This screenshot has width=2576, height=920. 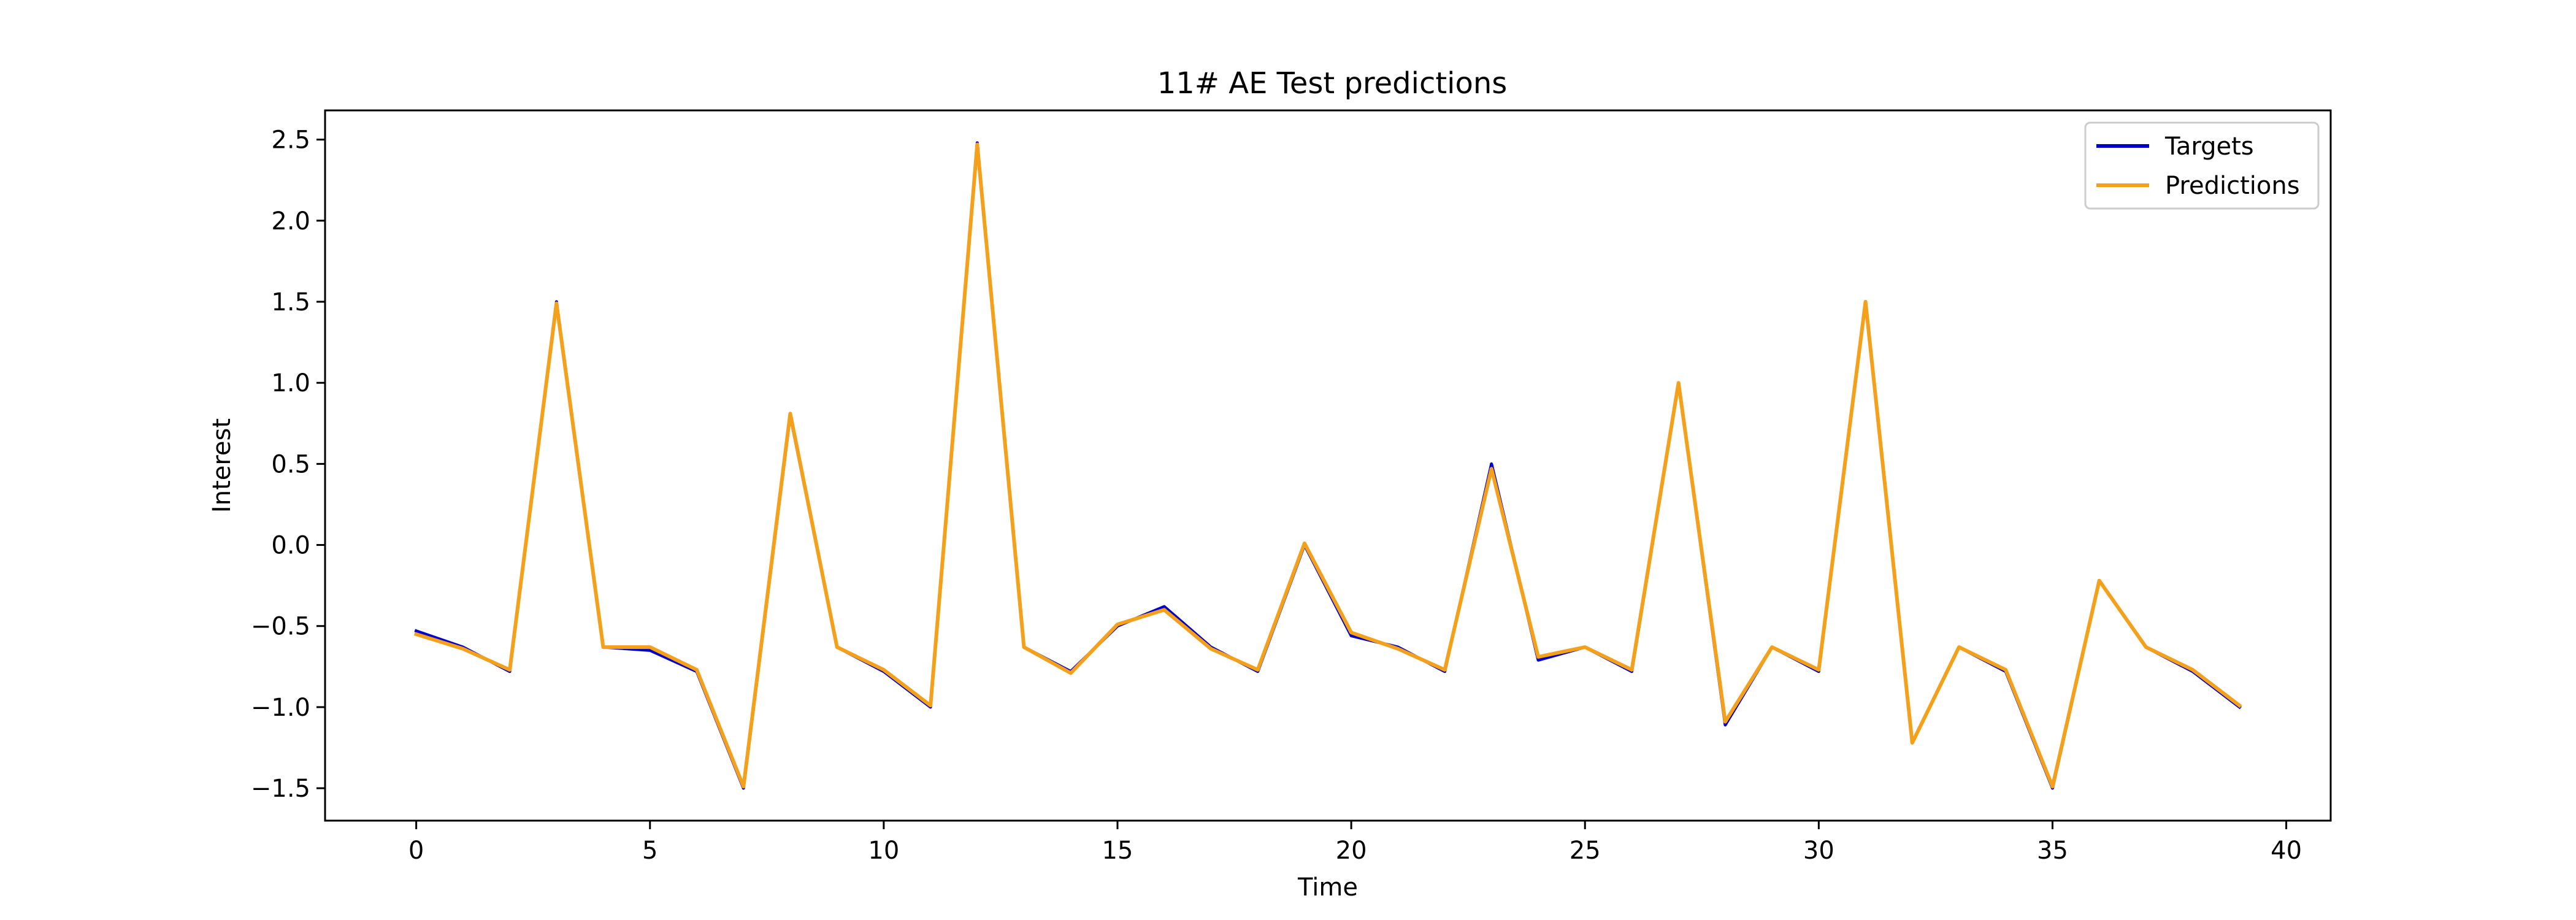 What do you see at coordinates (649, 851) in the screenshot?
I see `x-tick-label: 5` at bounding box center [649, 851].